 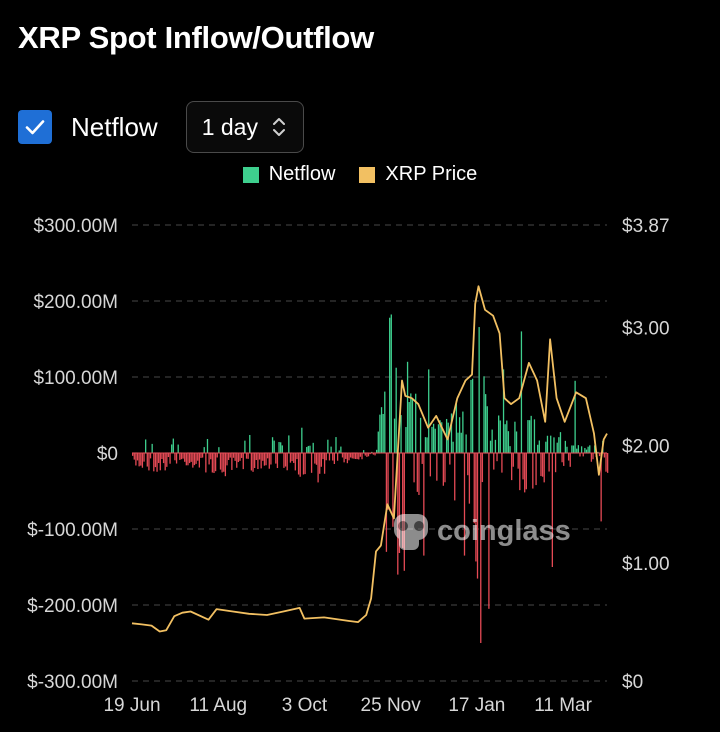 What do you see at coordinates (244, 127) in the screenshot?
I see `interval-select: 1 day` at bounding box center [244, 127].